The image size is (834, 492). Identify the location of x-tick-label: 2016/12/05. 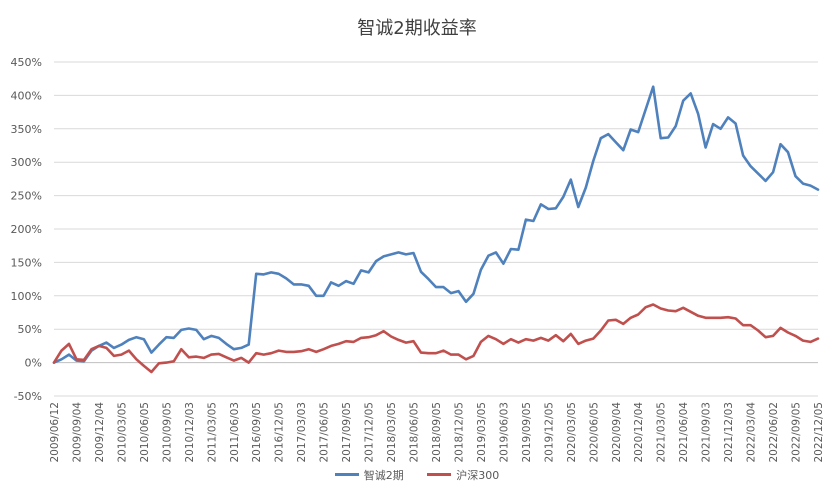
(280, 432).